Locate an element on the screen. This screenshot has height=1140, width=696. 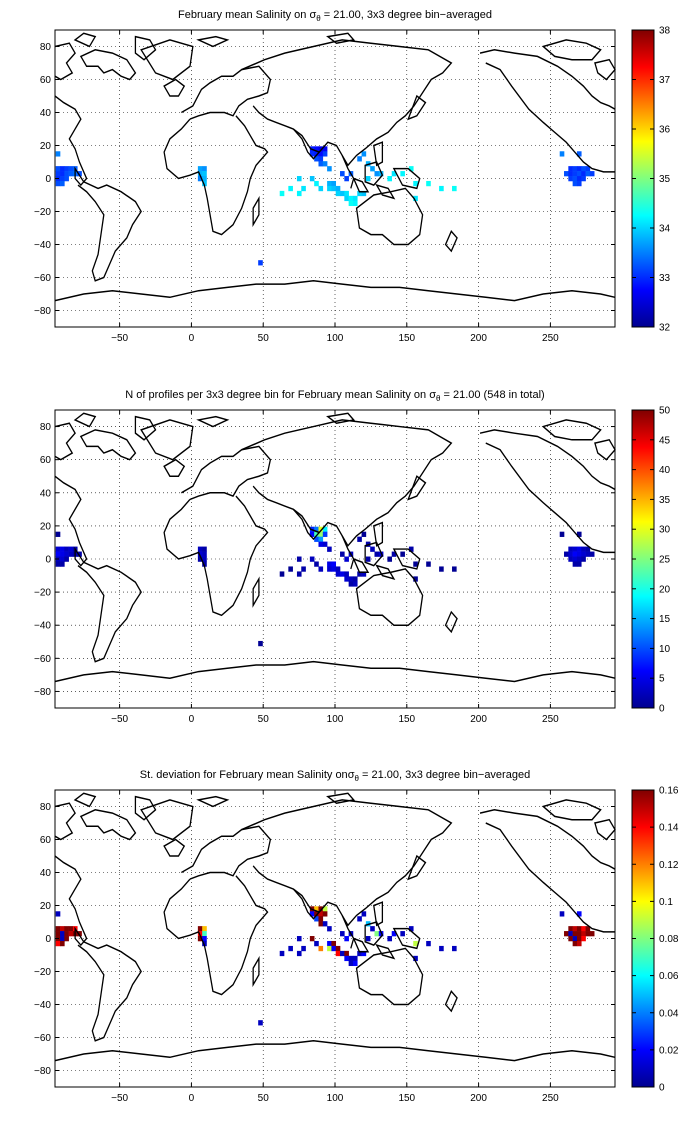
colorbar-tick-label: 37 is located at coordinates (665, 80).